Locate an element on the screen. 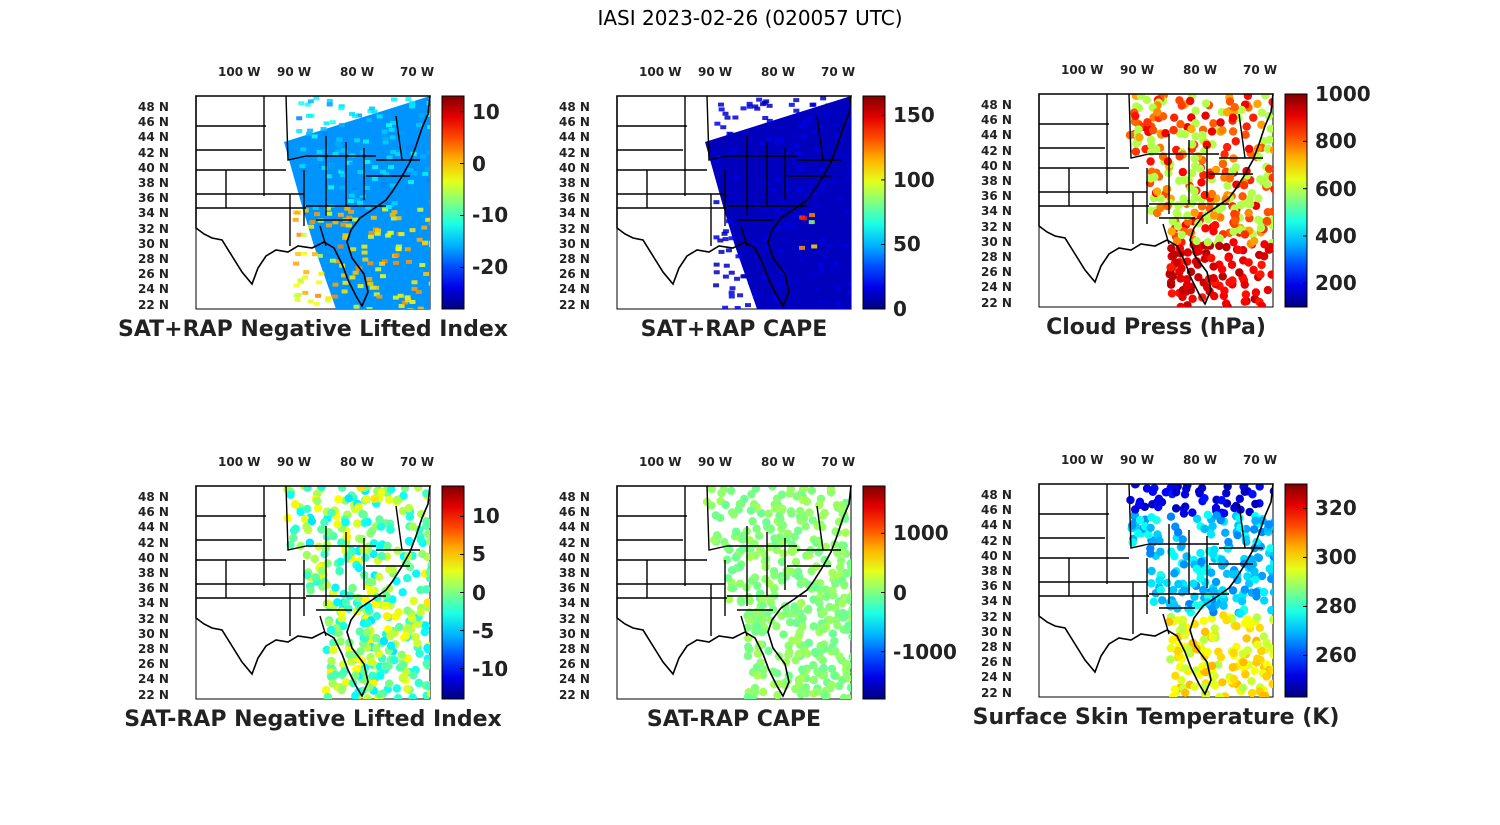 The width and height of the screenshot is (1500, 825). panel-title: SAT+RAP Negative Lifted Index is located at coordinates (313, 329).